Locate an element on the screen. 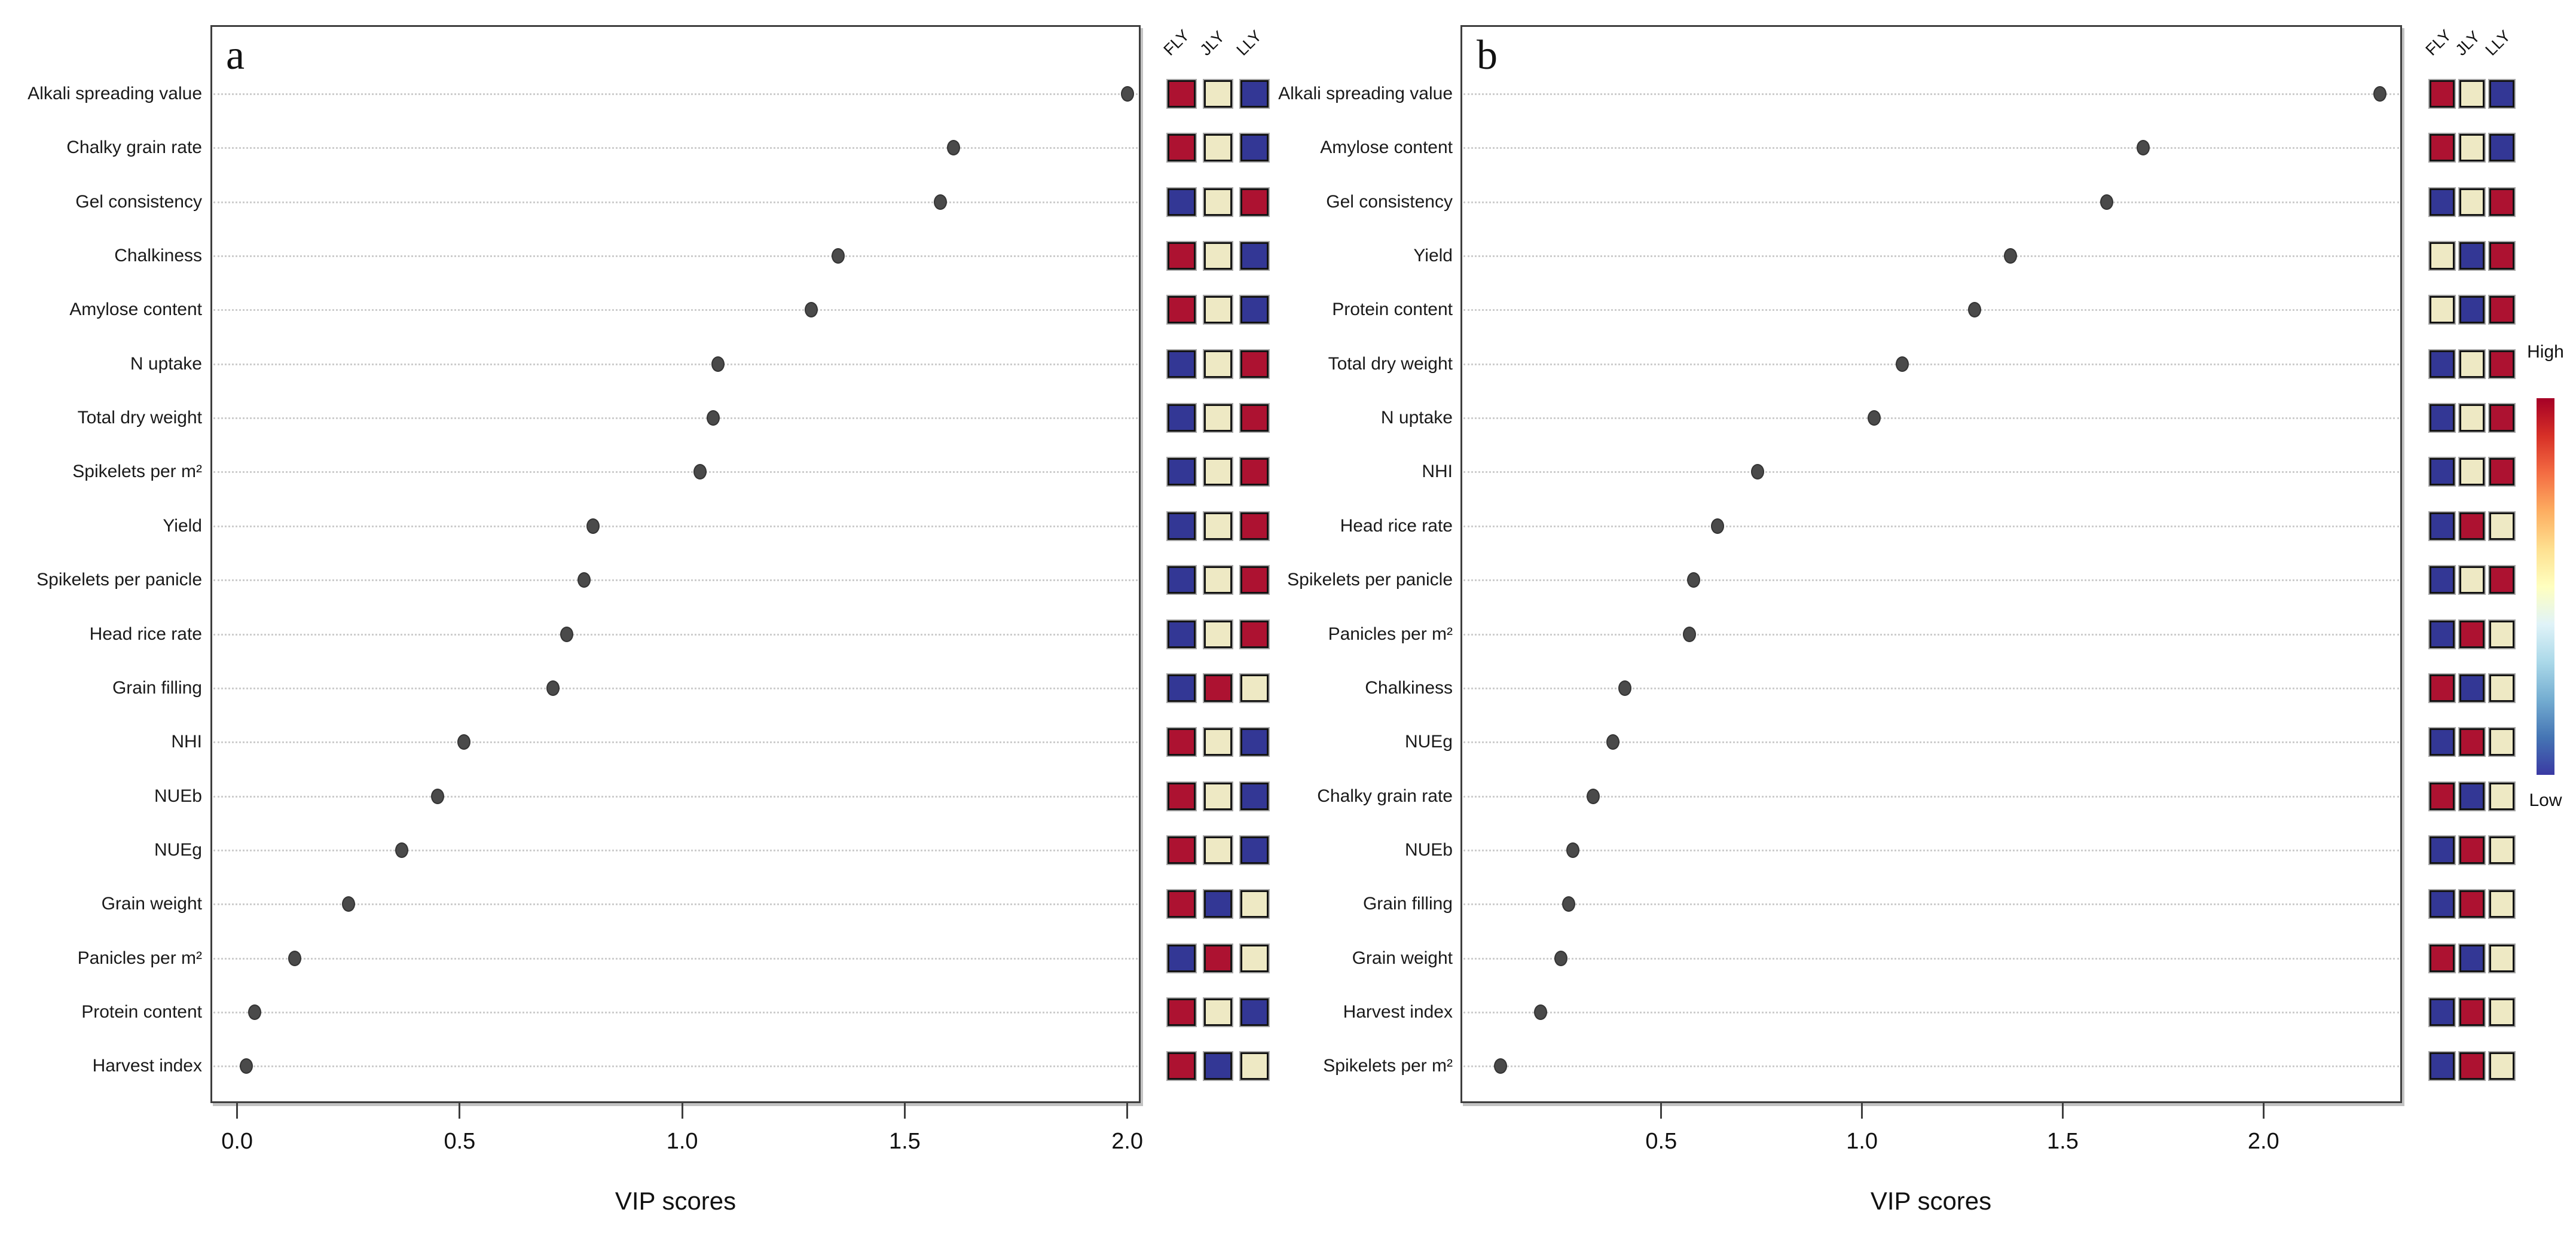  x-tick-label: 0.5 is located at coordinates (1661, 1142).